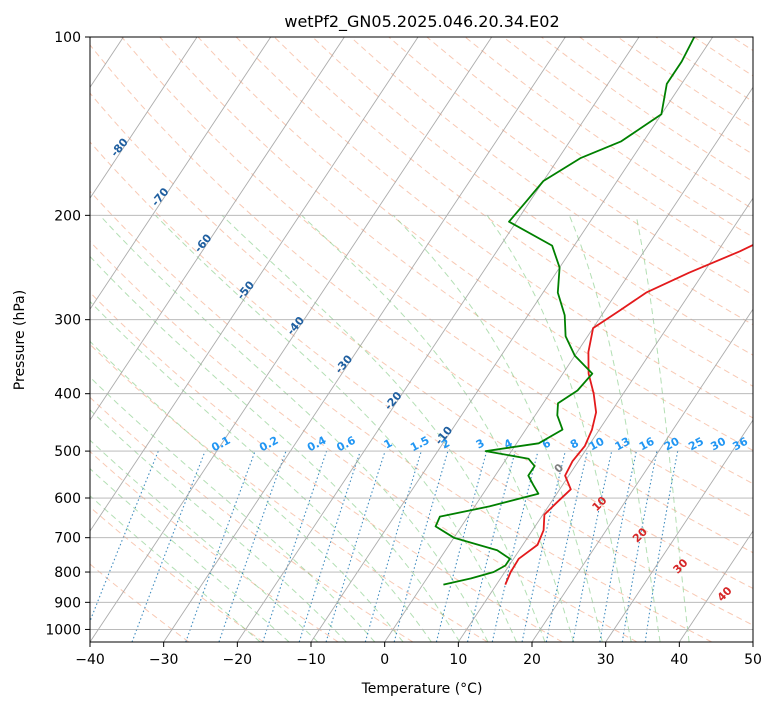  I want to click on y-axis-label: Pressure (hPa), so click(20, 340).